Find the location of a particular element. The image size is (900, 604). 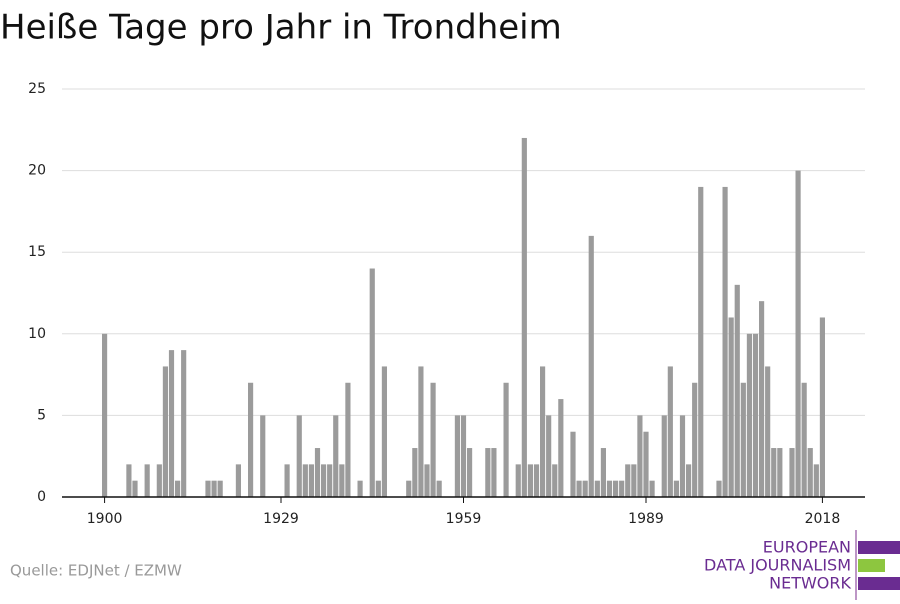

logo-text: NETWORK is located at coordinates (810, 583).